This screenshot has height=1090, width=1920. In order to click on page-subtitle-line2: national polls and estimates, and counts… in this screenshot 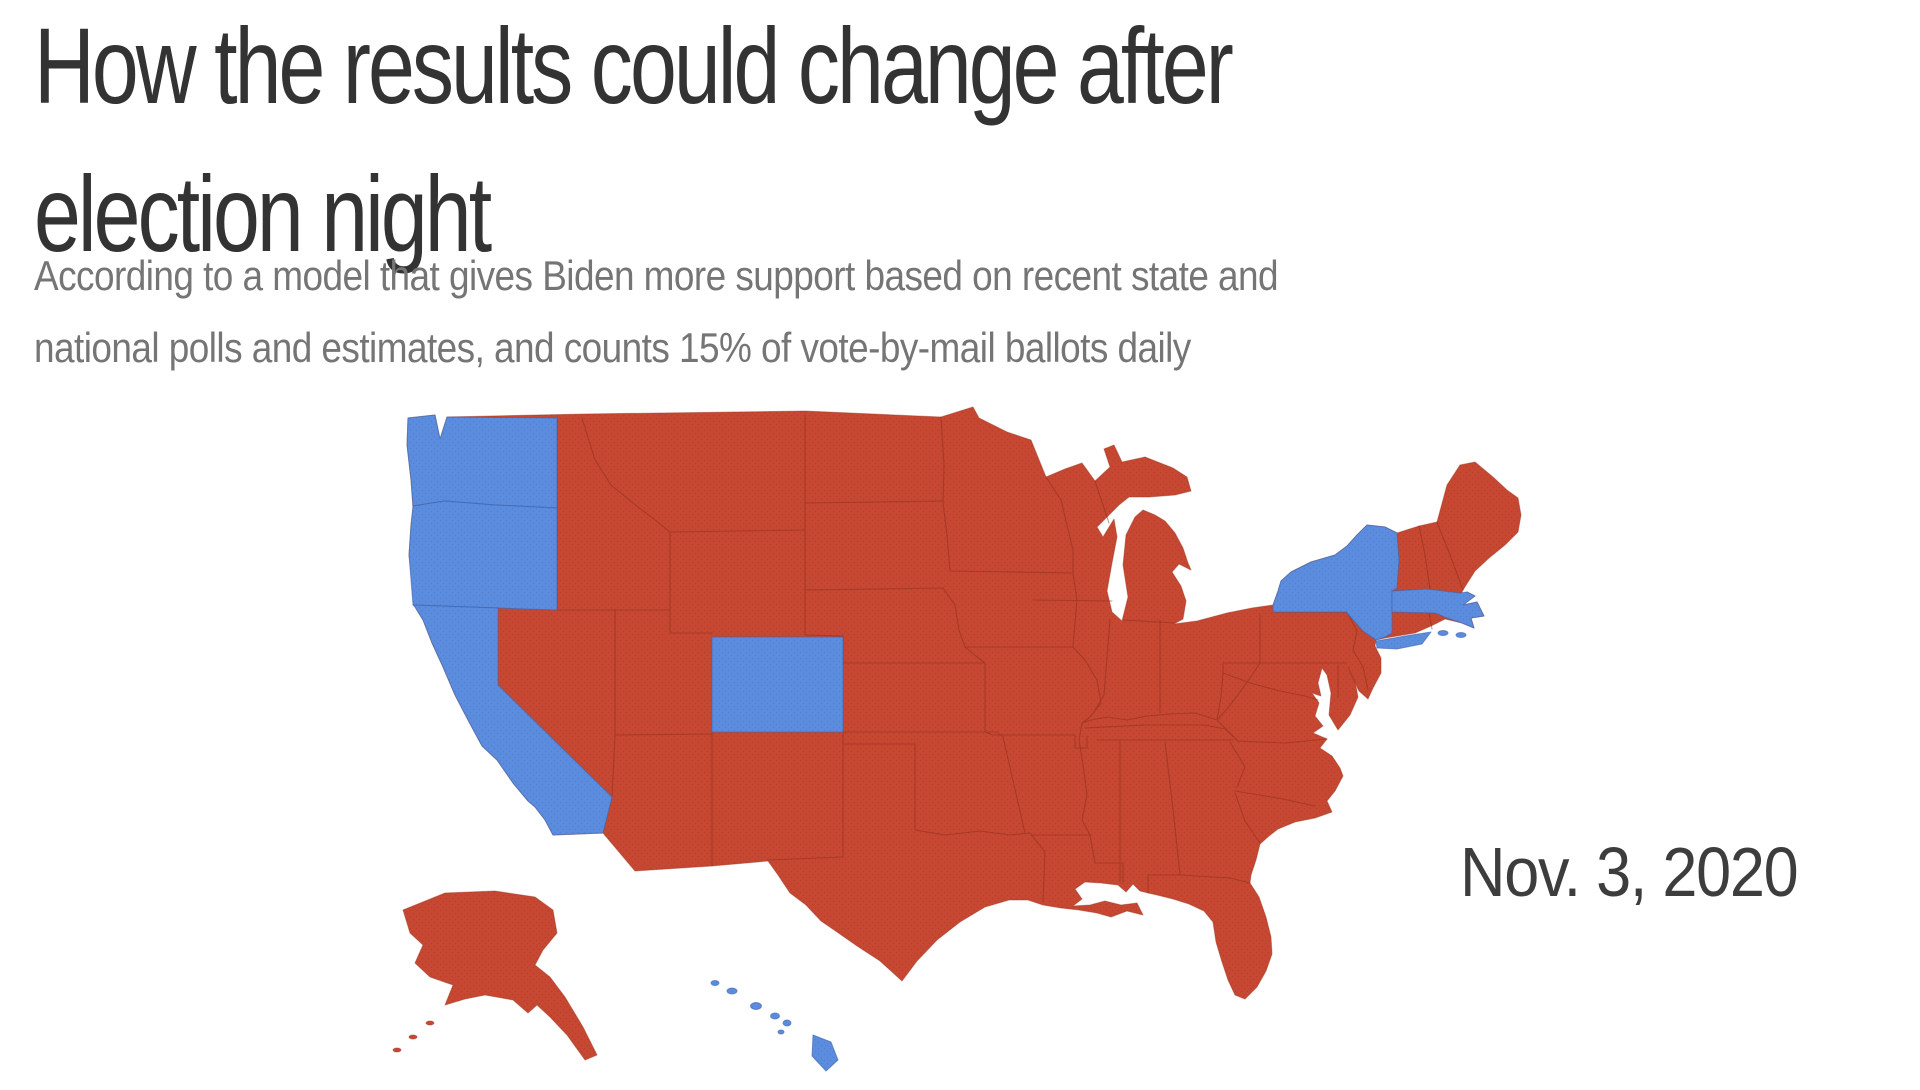, I will do `click(612, 347)`.